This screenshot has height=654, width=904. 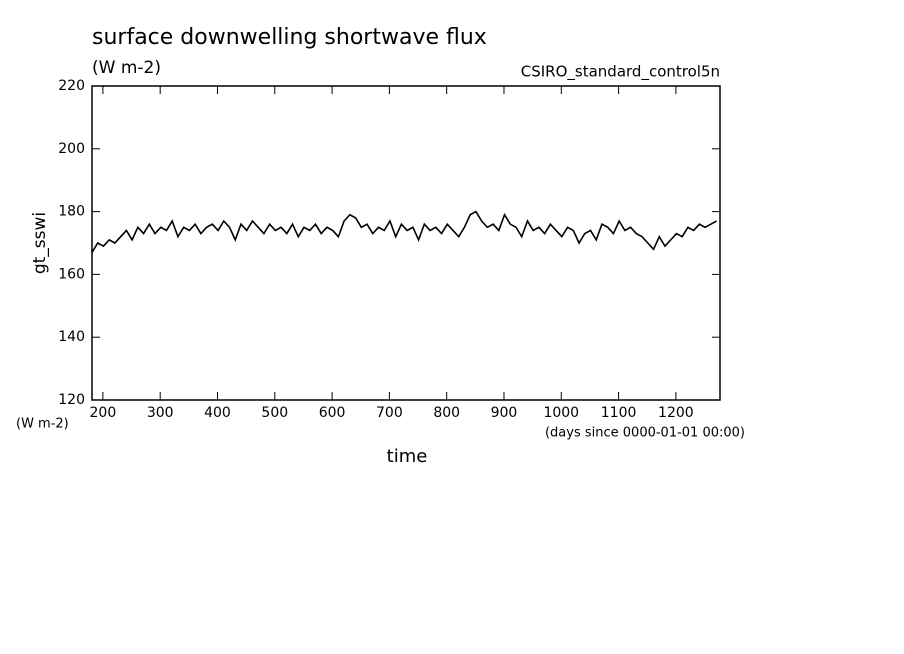 What do you see at coordinates (289, 37) in the screenshot?
I see `chart-title: surface downwelling shortwave flux` at bounding box center [289, 37].